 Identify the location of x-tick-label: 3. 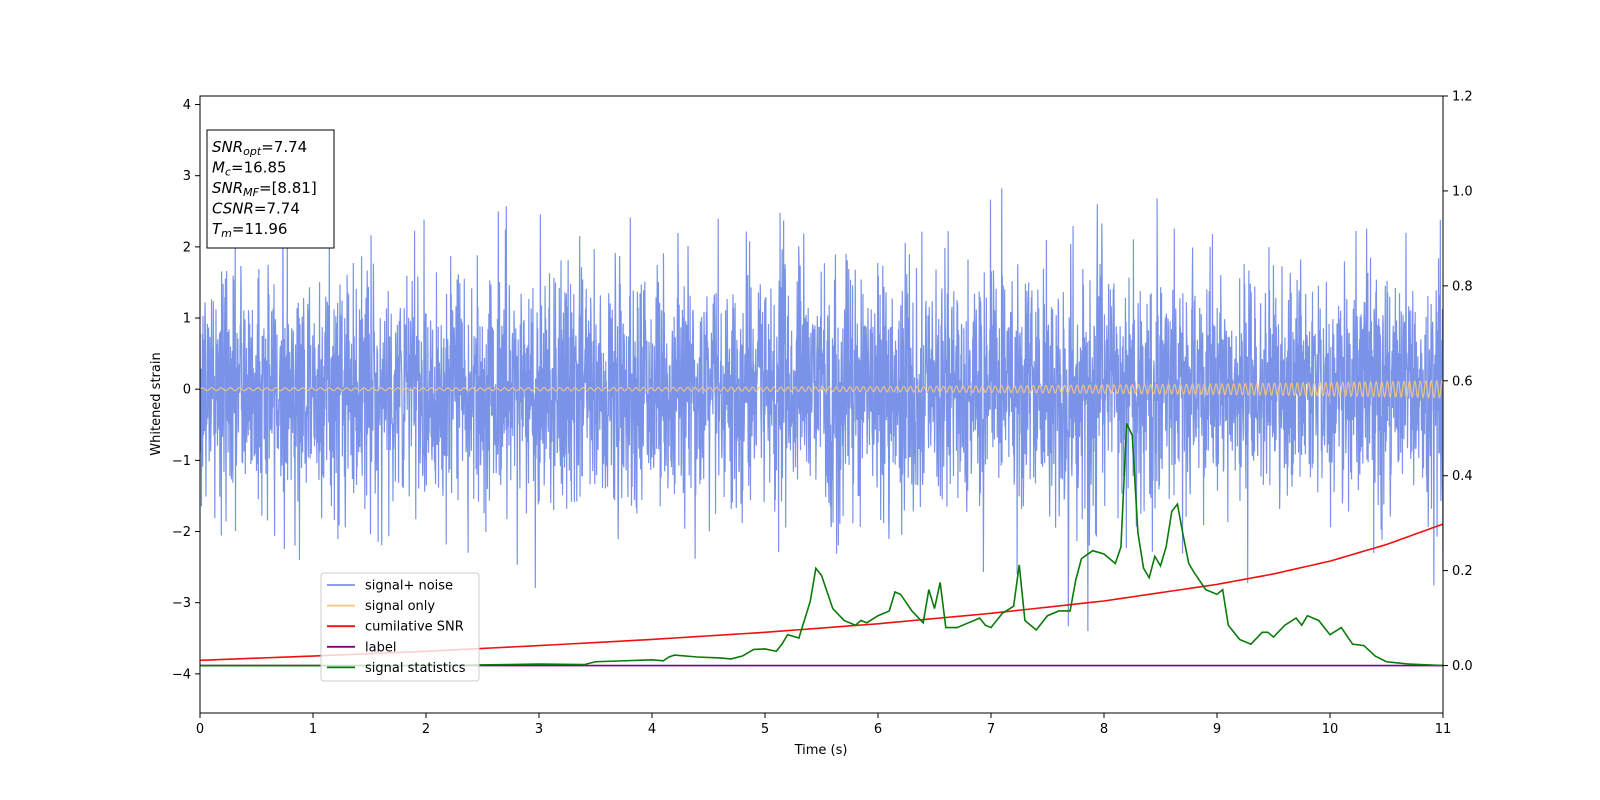
(539, 729).